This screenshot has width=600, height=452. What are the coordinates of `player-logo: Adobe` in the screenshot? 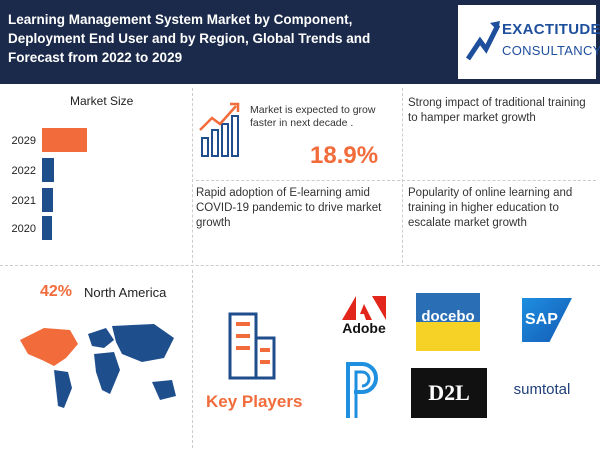 It's located at (364, 316).